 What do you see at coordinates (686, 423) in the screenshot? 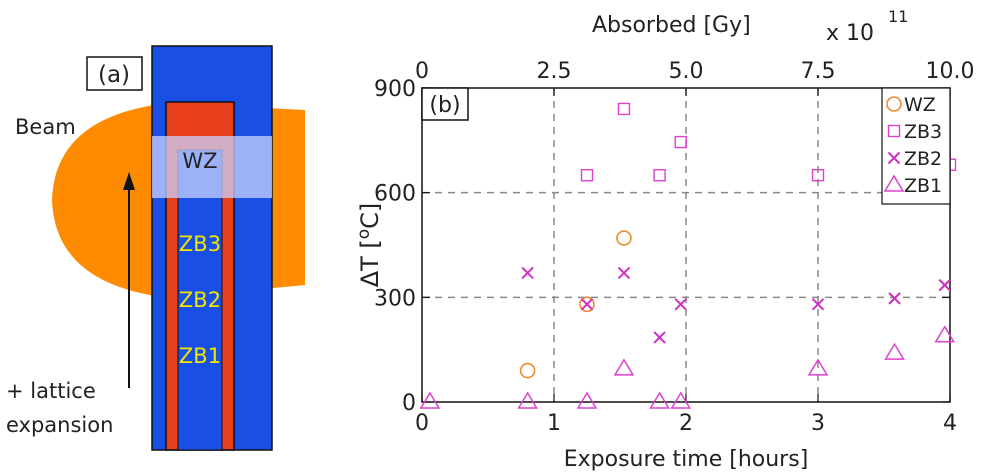
I see `x-tick-label: 2` at bounding box center [686, 423].